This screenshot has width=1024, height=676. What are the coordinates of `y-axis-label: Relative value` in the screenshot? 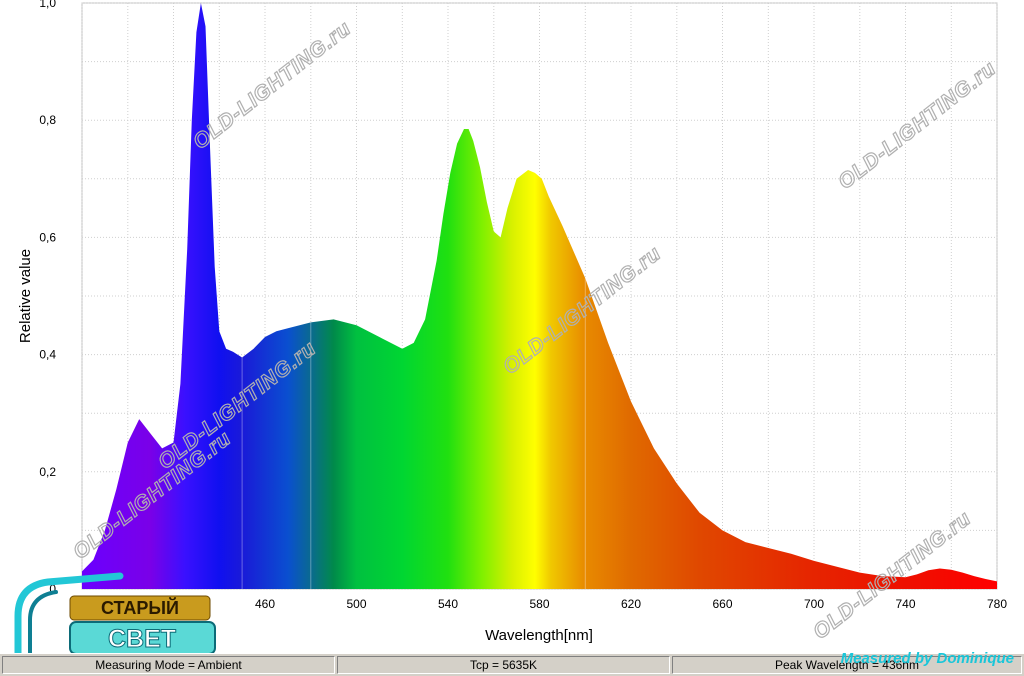 It's located at (25, 296).